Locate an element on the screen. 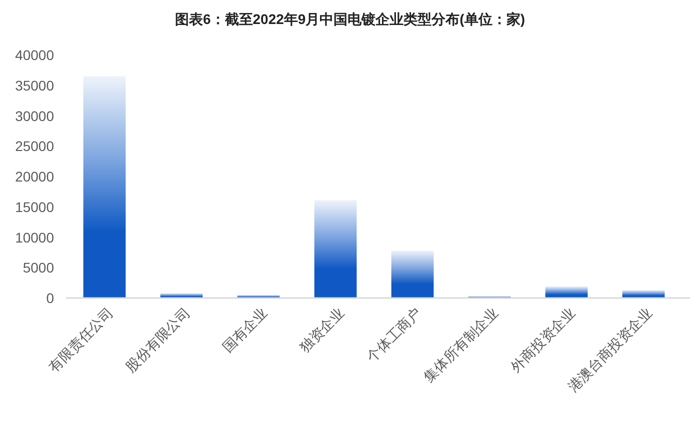  y-tick-label: 15000 is located at coordinates (34, 206).